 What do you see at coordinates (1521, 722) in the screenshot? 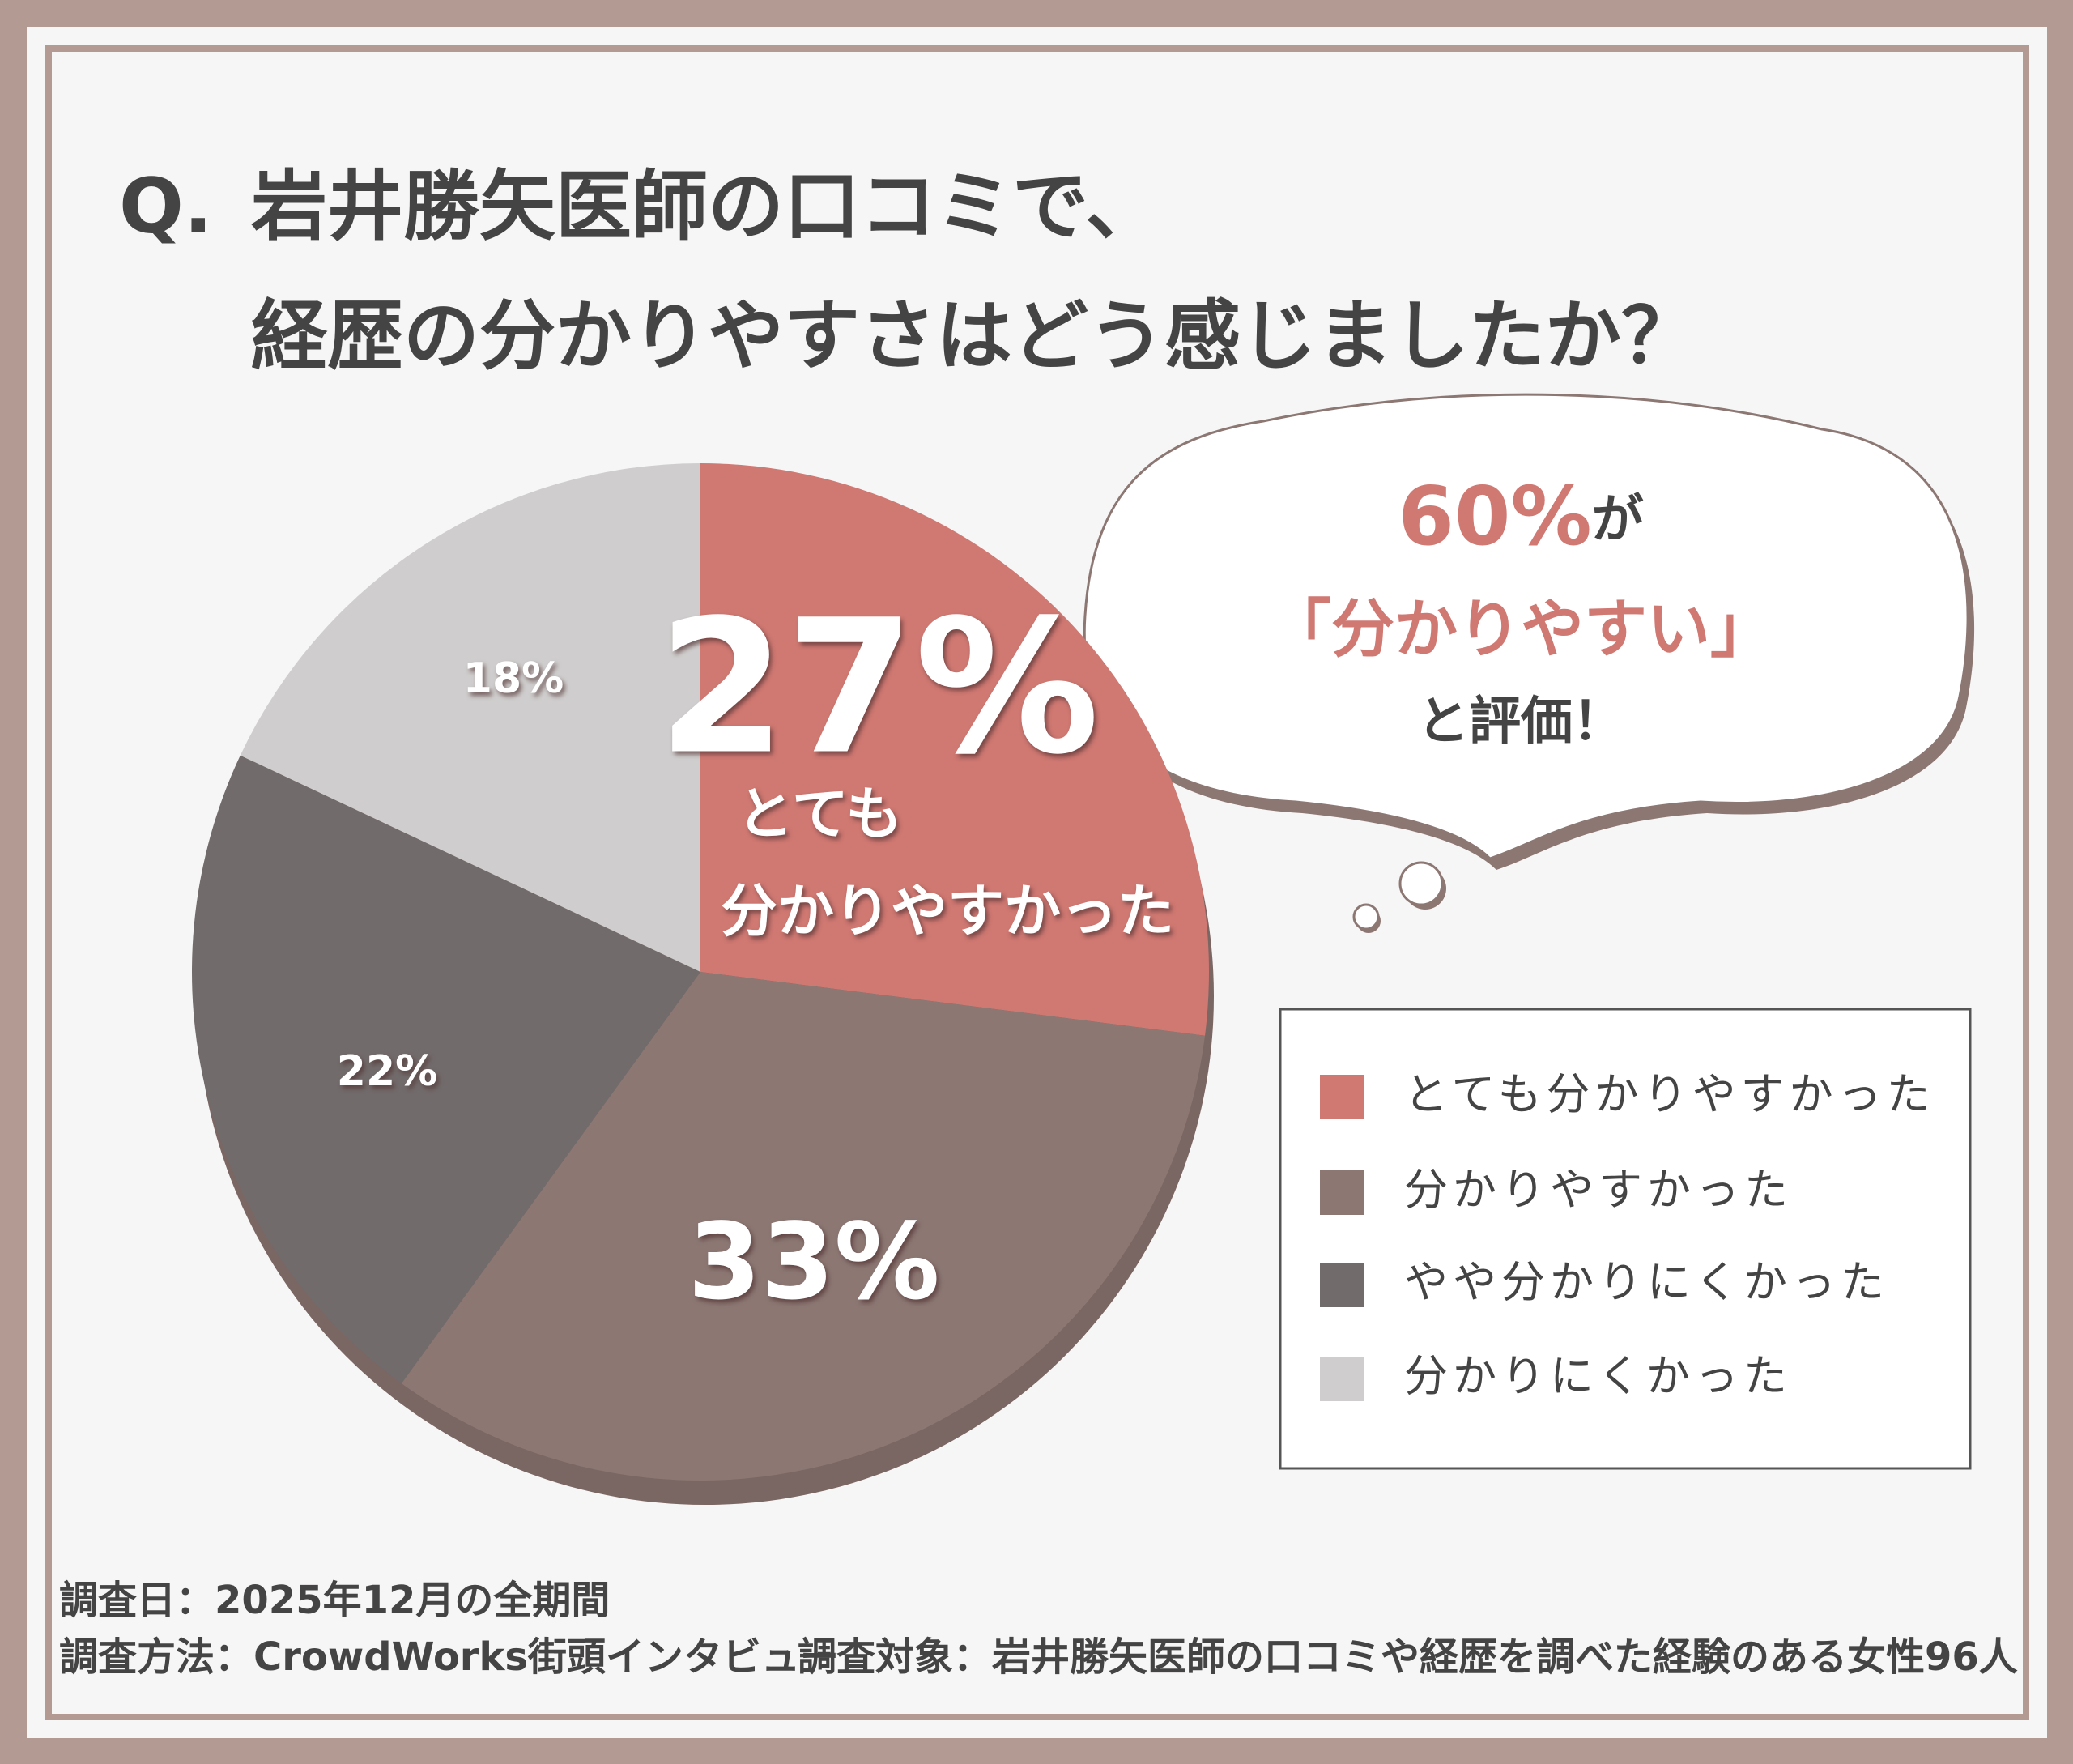
I see `bubble-text: と評価！` at bounding box center [1521, 722].